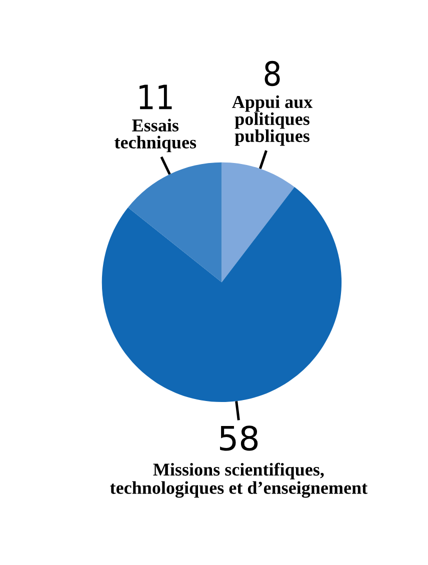  Describe the element at coordinates (239, 480) in the screenshot. I see `slice-label: Missions scientifiques, technologiques et d’enseignement` at that location.